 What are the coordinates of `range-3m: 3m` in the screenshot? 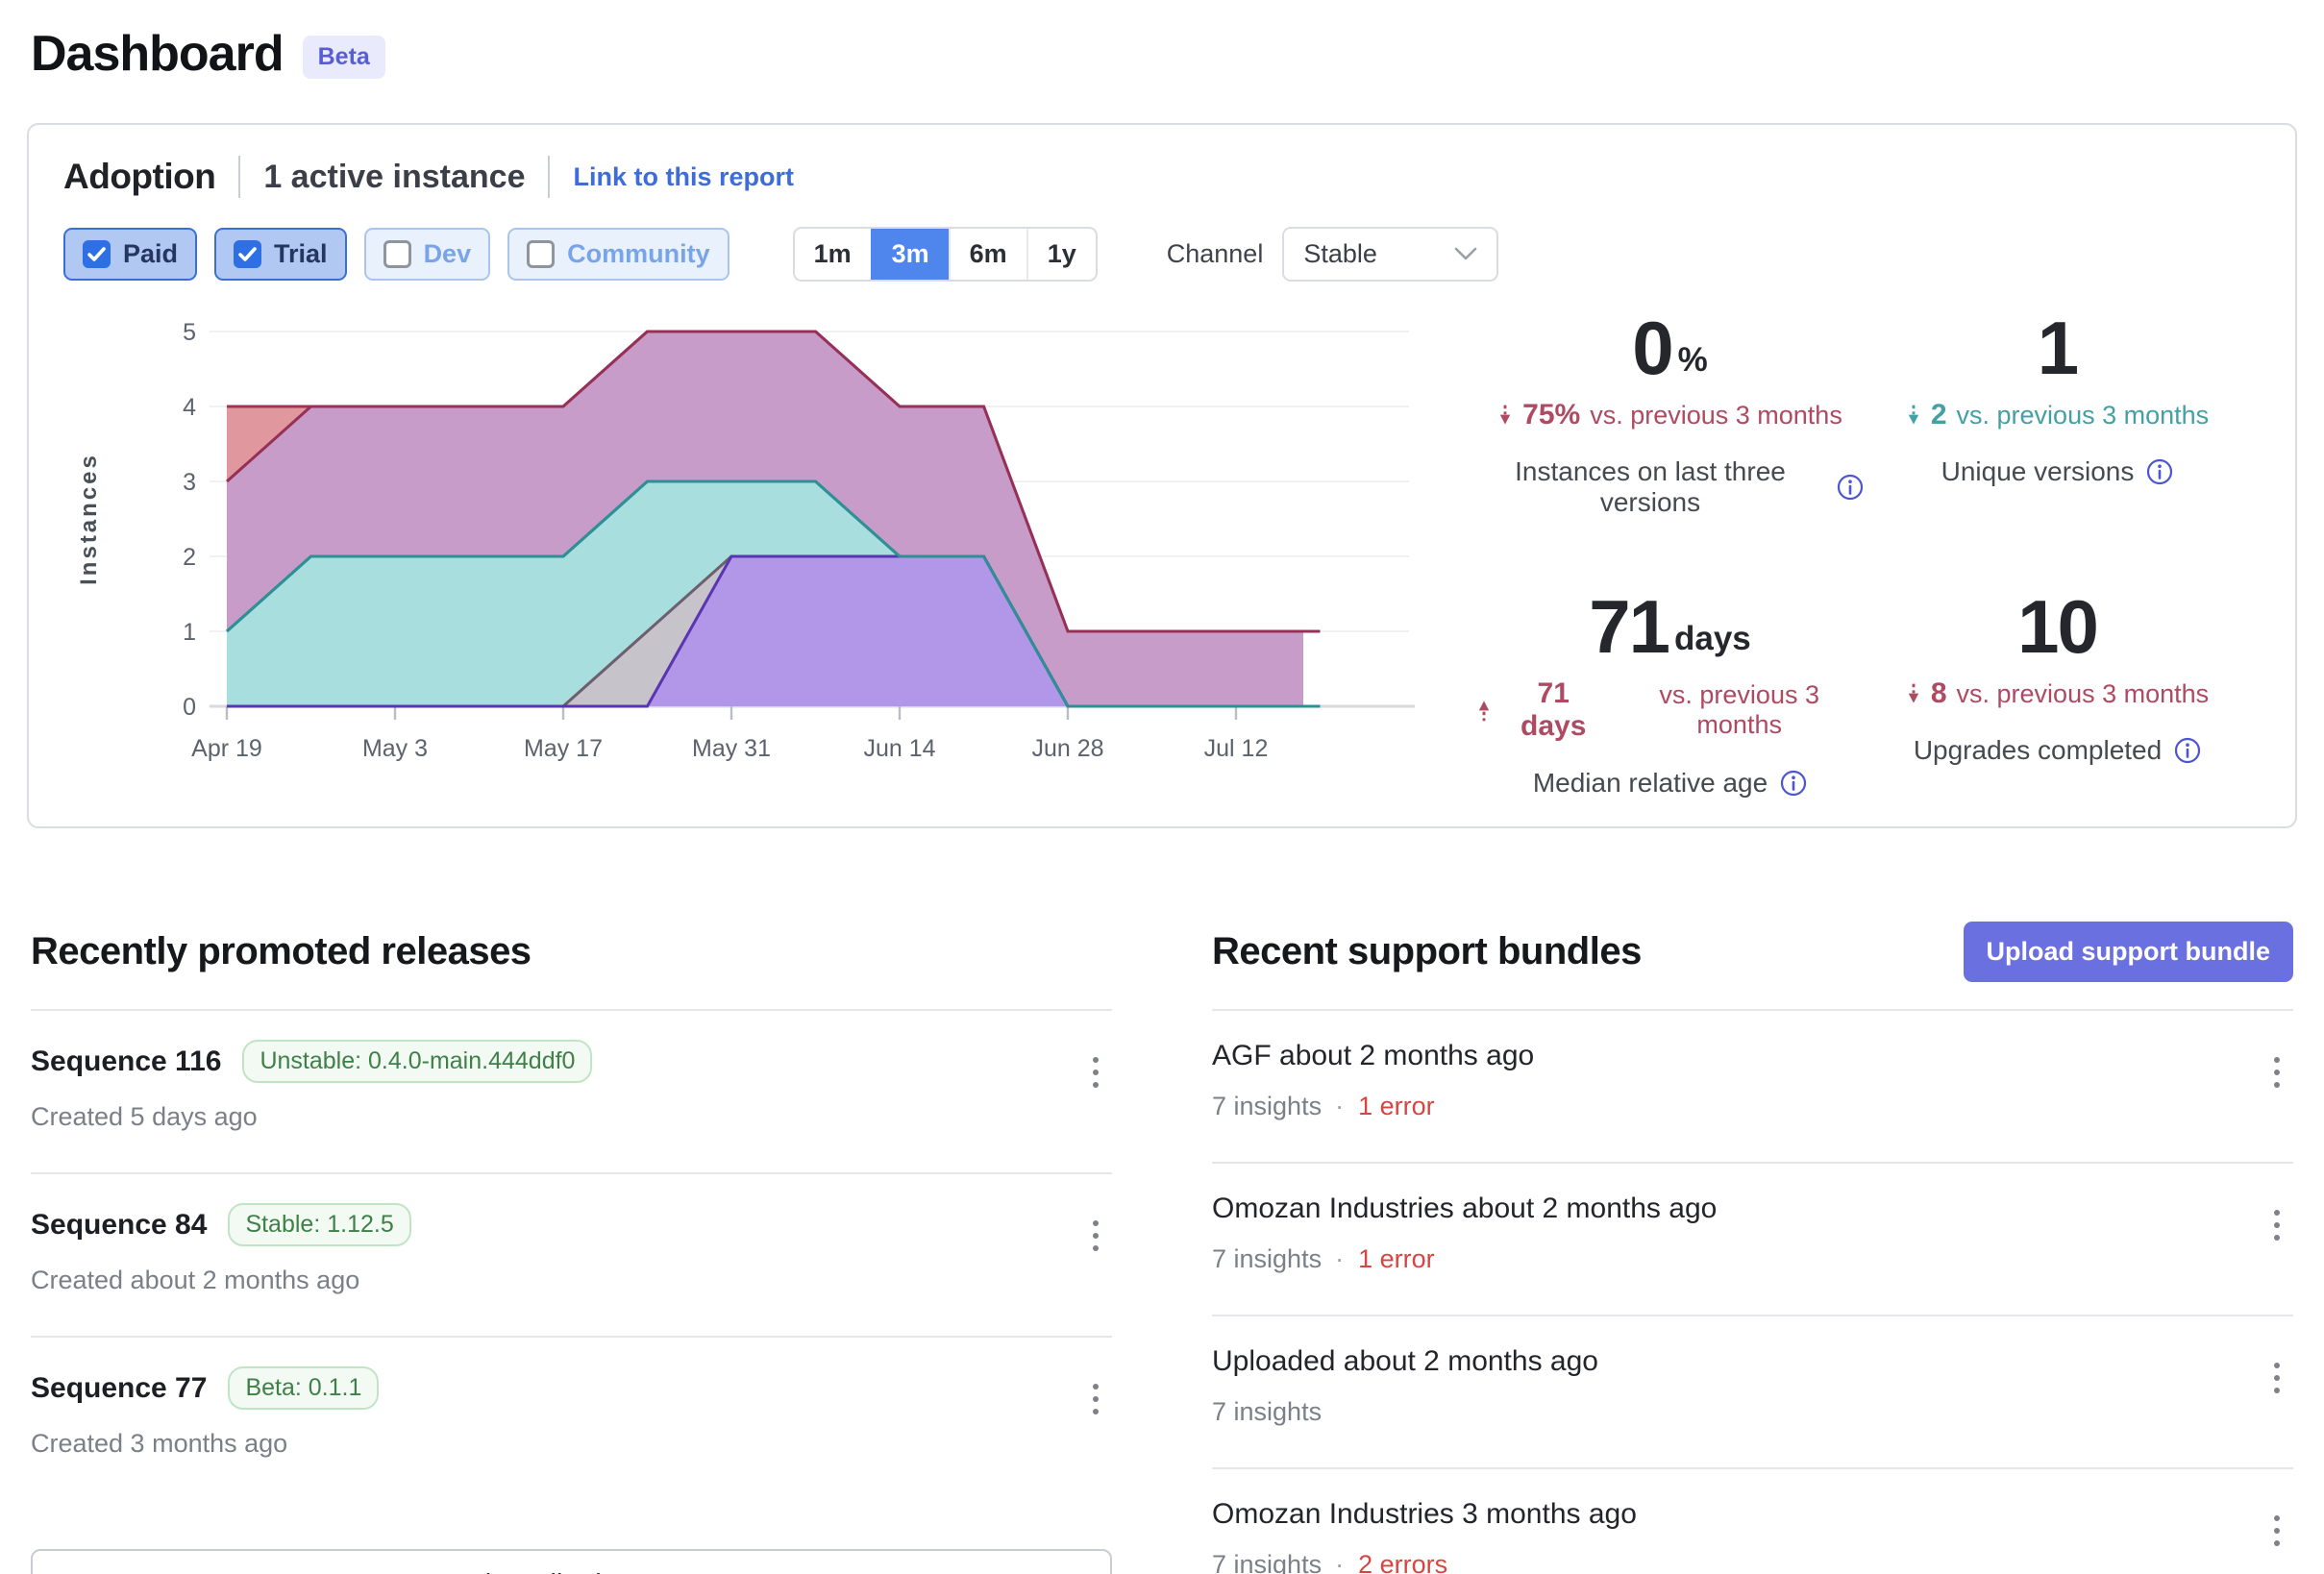 It's located at (909, 254).